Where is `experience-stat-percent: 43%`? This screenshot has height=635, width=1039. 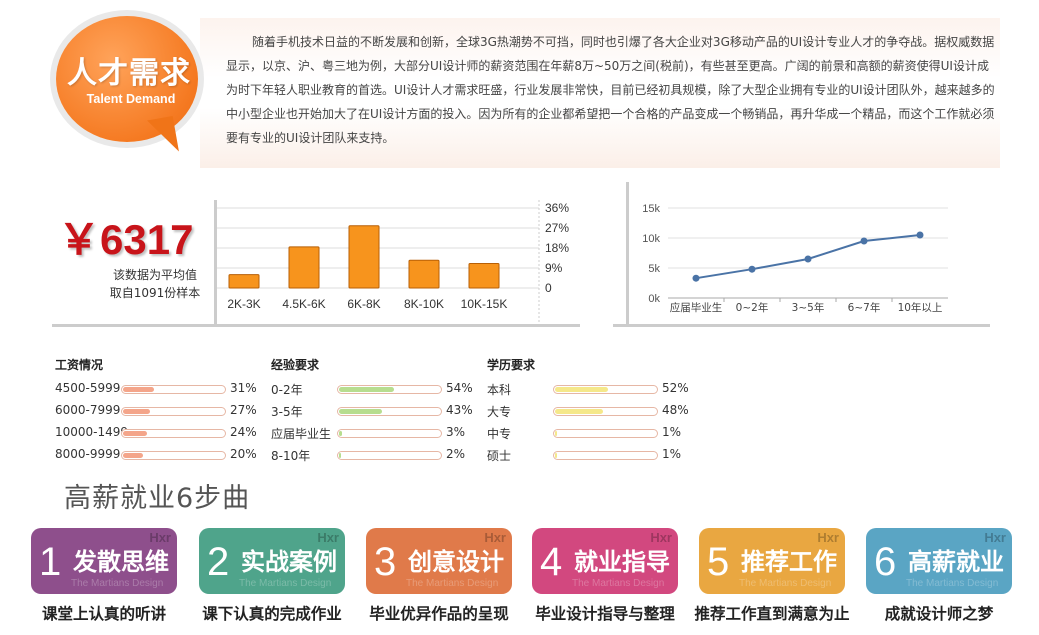
experience-stat-percent: 43% is located at coordinates (459, 410).